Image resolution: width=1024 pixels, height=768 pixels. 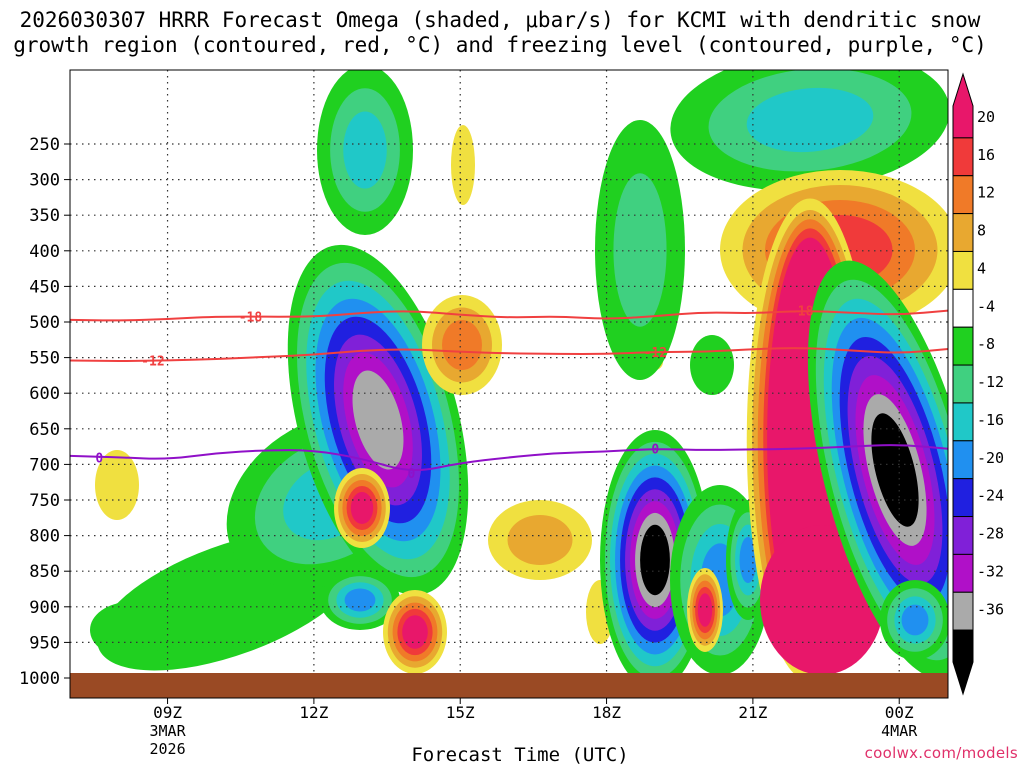 What do you see at coordinates (655, 450) in the screenshot?
I see `contour-label-2-2: 0` at bounding box center [655, 450].